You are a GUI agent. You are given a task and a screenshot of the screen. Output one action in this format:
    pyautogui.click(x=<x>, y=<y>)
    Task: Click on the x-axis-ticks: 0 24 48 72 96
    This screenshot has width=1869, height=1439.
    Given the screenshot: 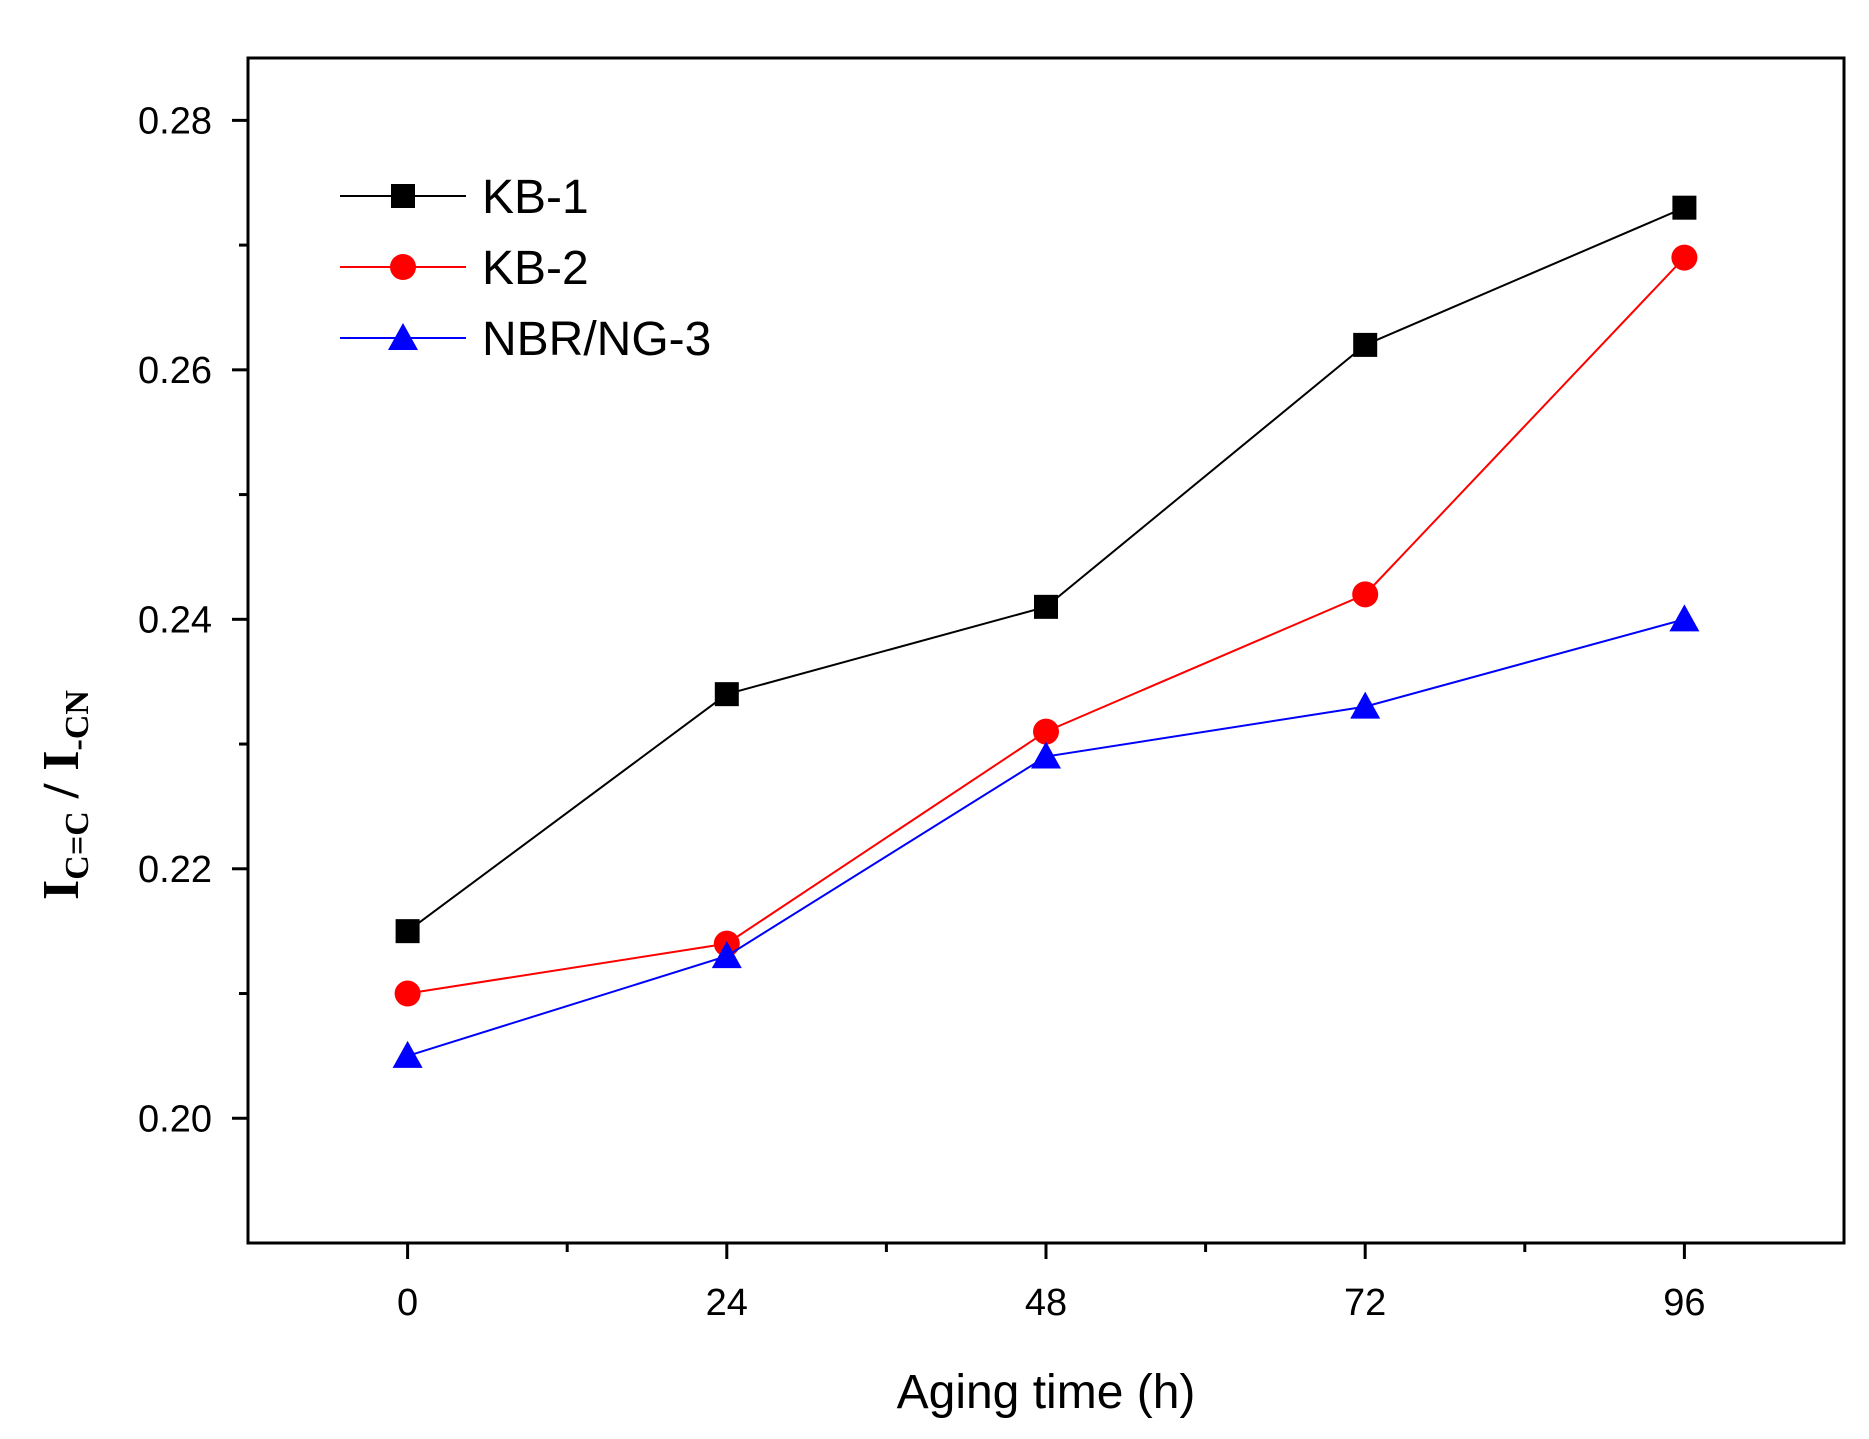 What is the action you would take?
    pyautogui.click(x=1051, y=1283)
    